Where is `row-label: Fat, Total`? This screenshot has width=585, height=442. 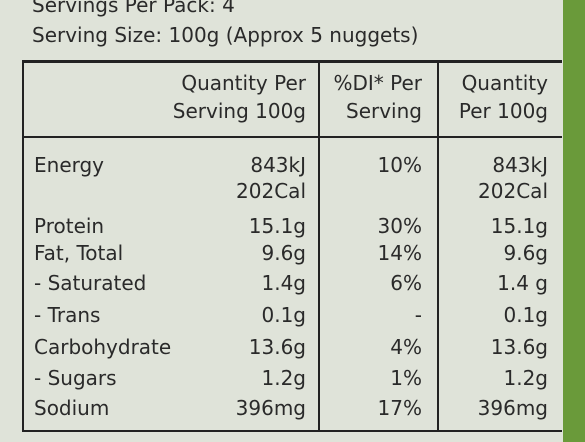 row-label: Fat, Total is located at coordinates (79, 253).